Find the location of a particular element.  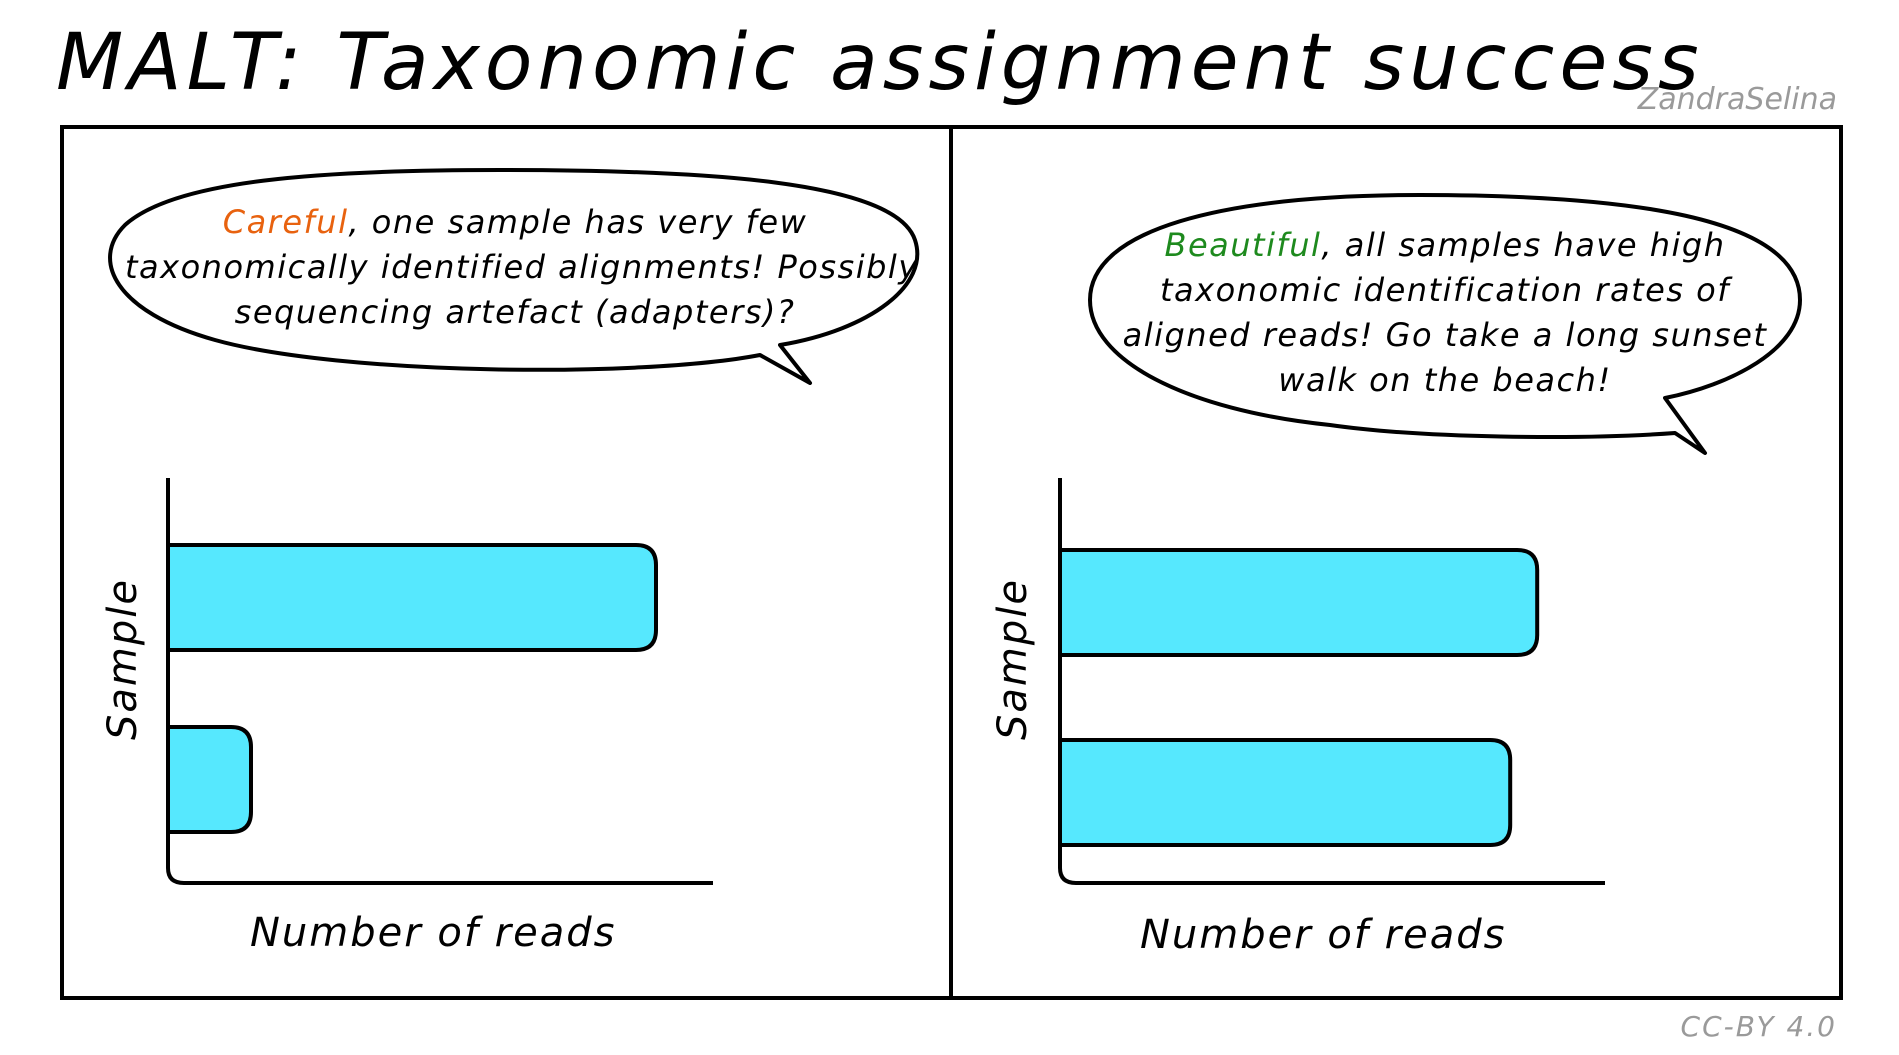

y-axis-label-left: Sample is located at coordinates (123, 659).